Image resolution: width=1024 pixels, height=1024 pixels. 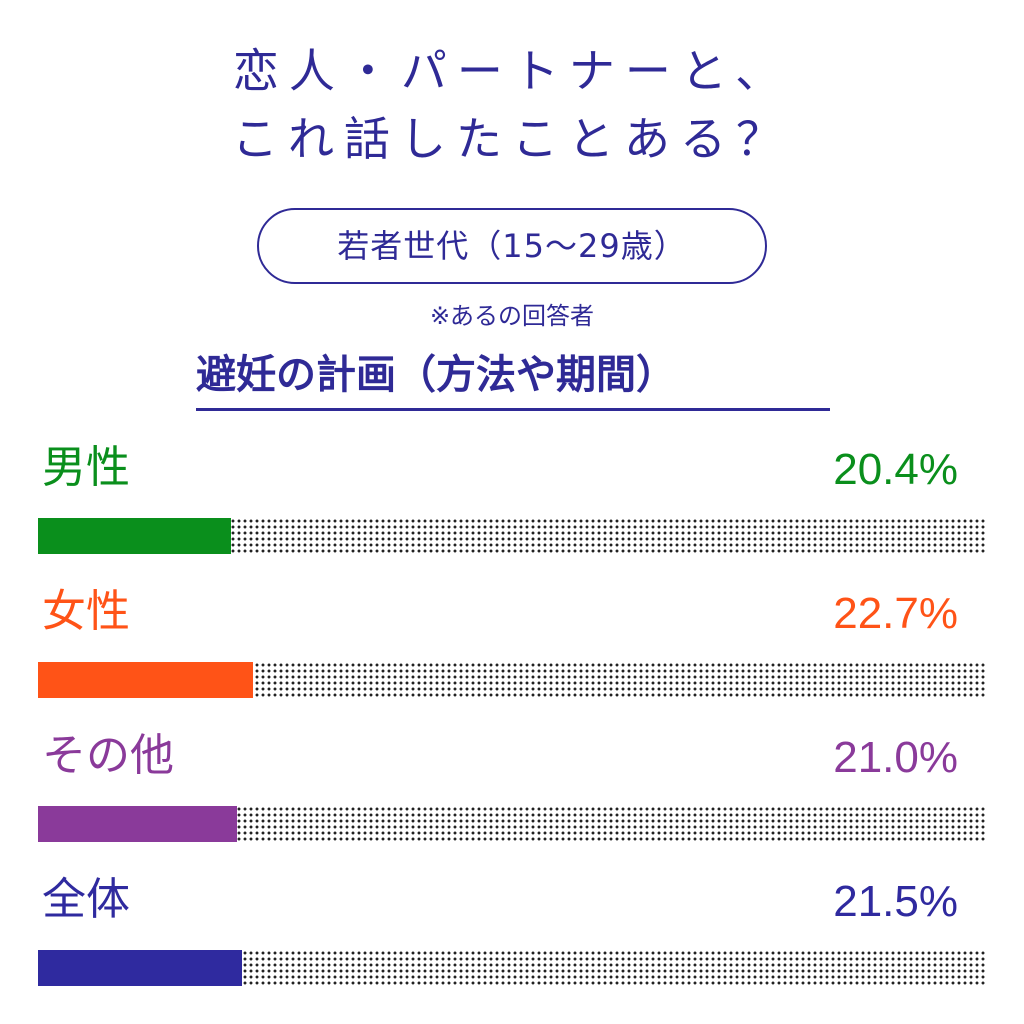 I want to click on respondent-group-badge: 若者世代（15～29歳）, so click(x=512, y=246).